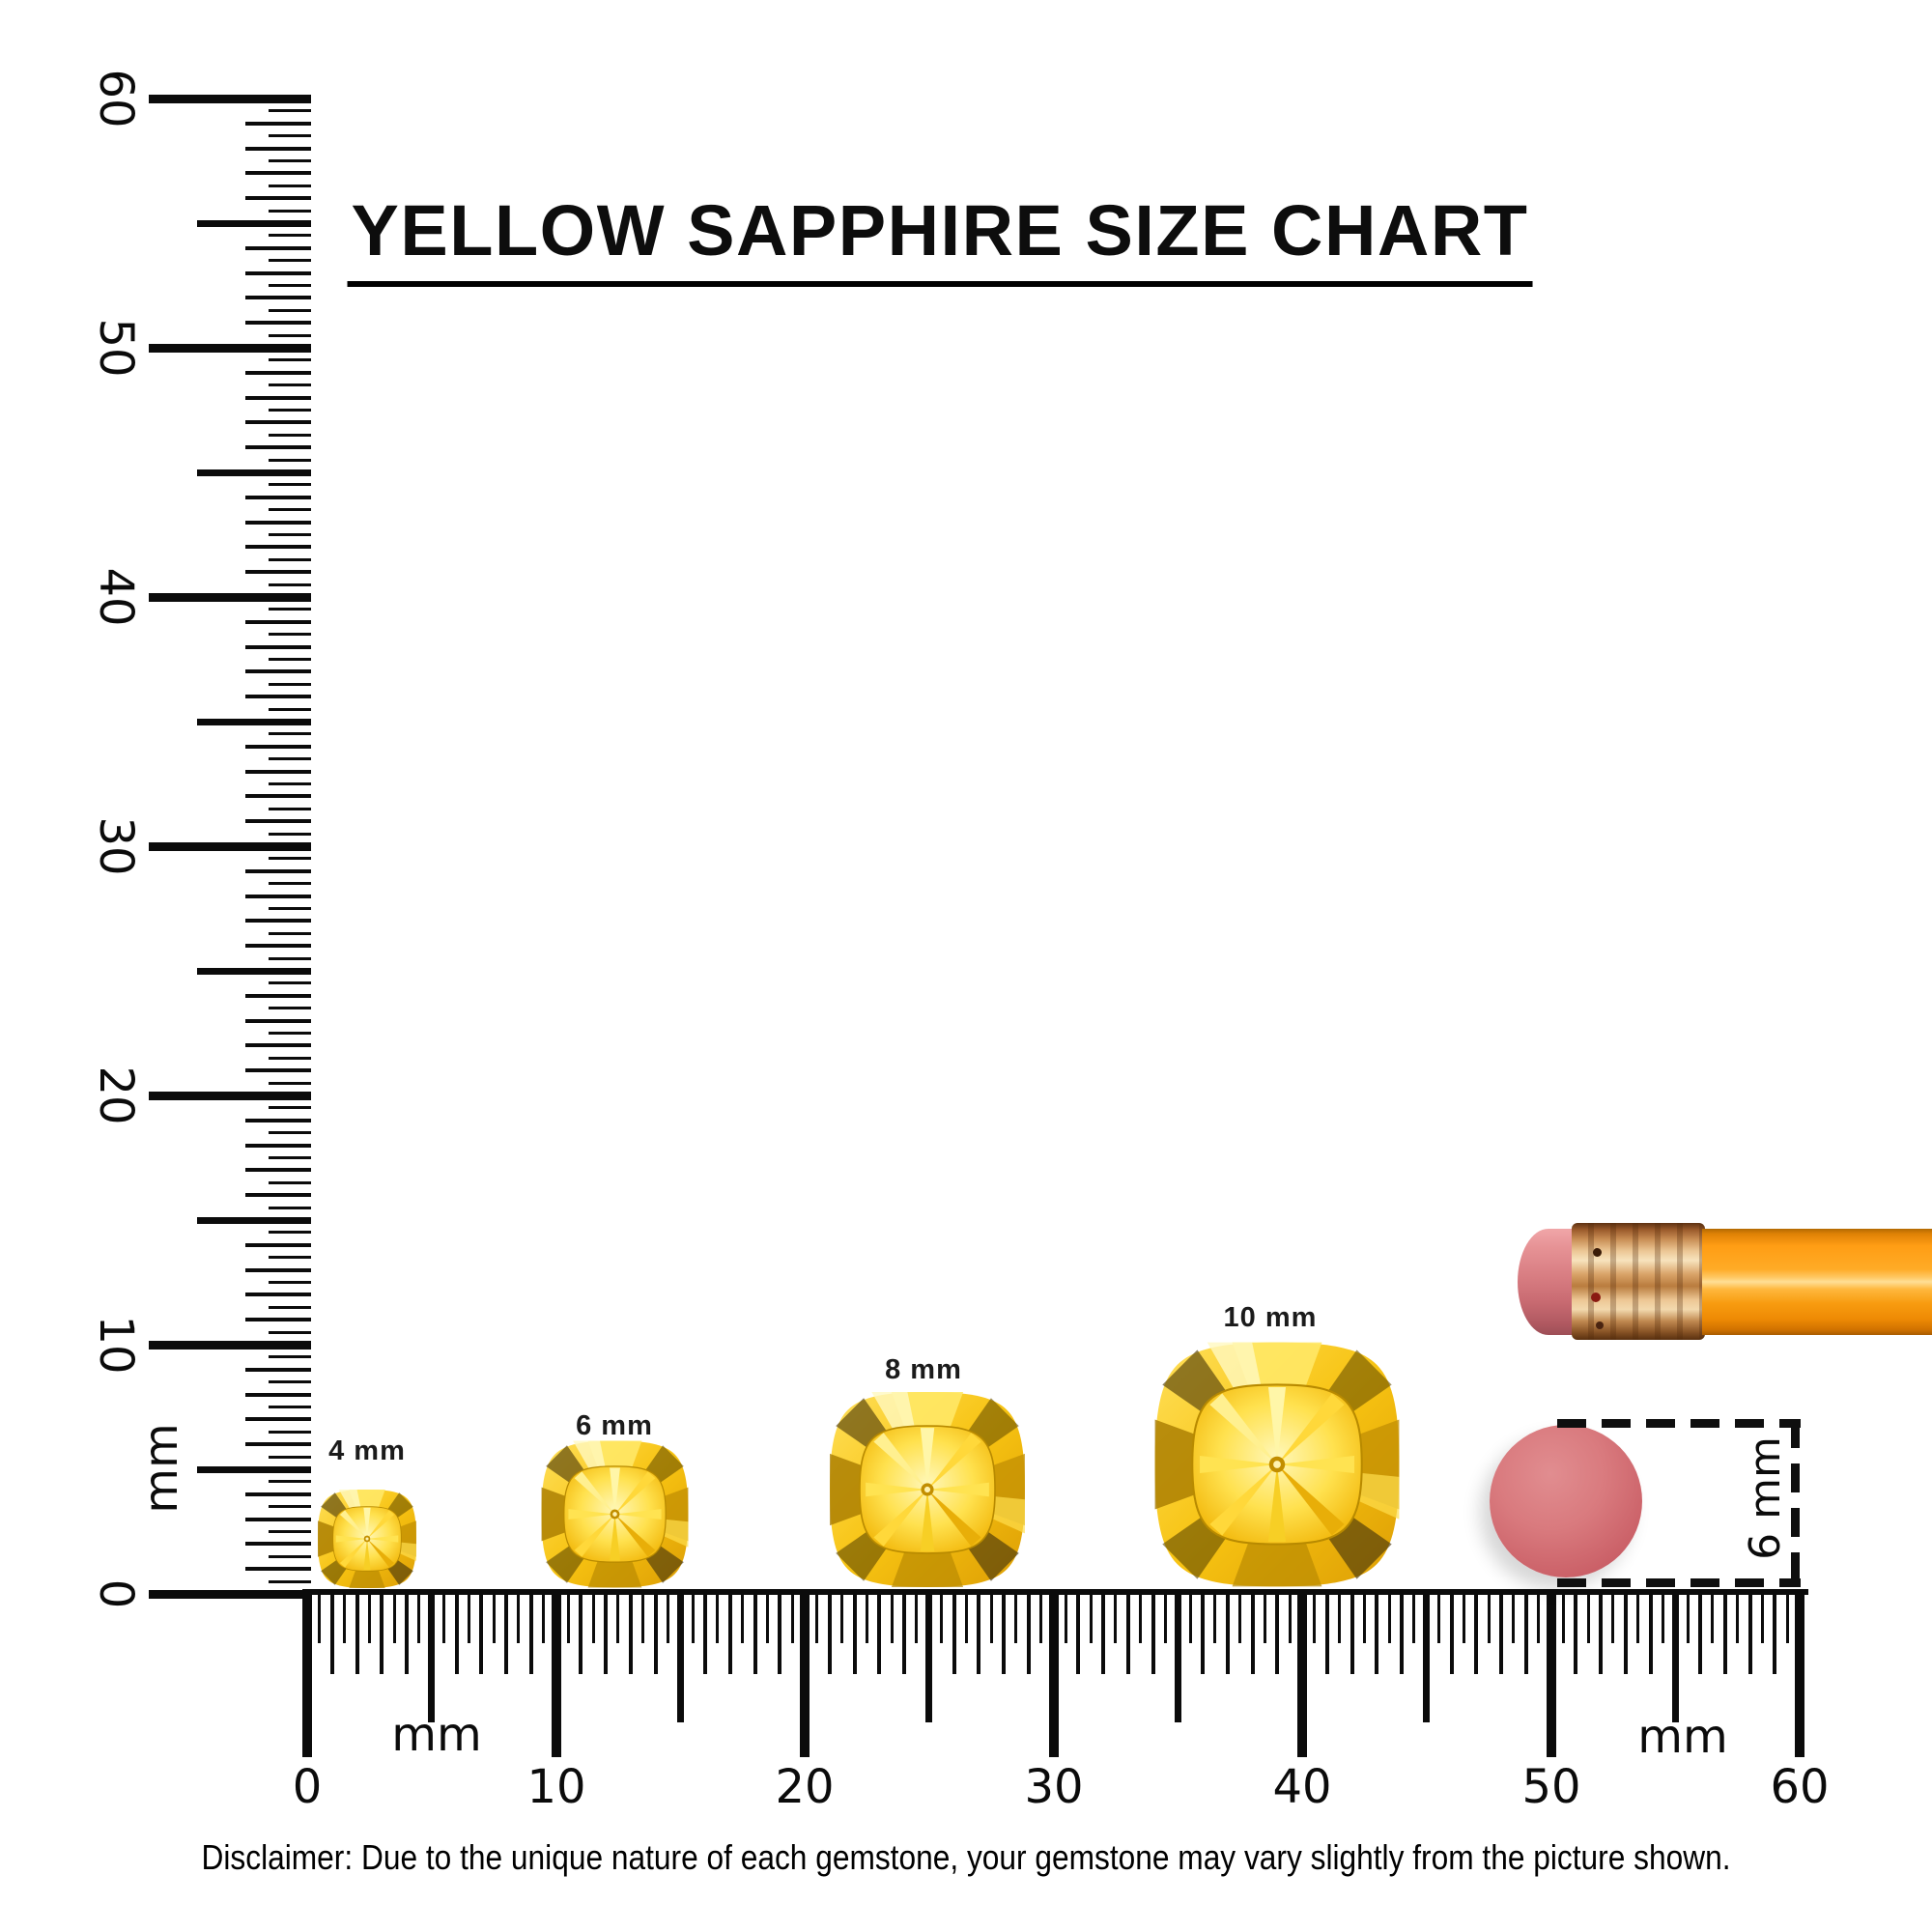 Image resolution: width=1932 pixels, height=1932 pixels. What do you see at coordinates (116, 597) in the screenshot?
I see `vruler-label-40: 40` at bounding box center [116, 597].